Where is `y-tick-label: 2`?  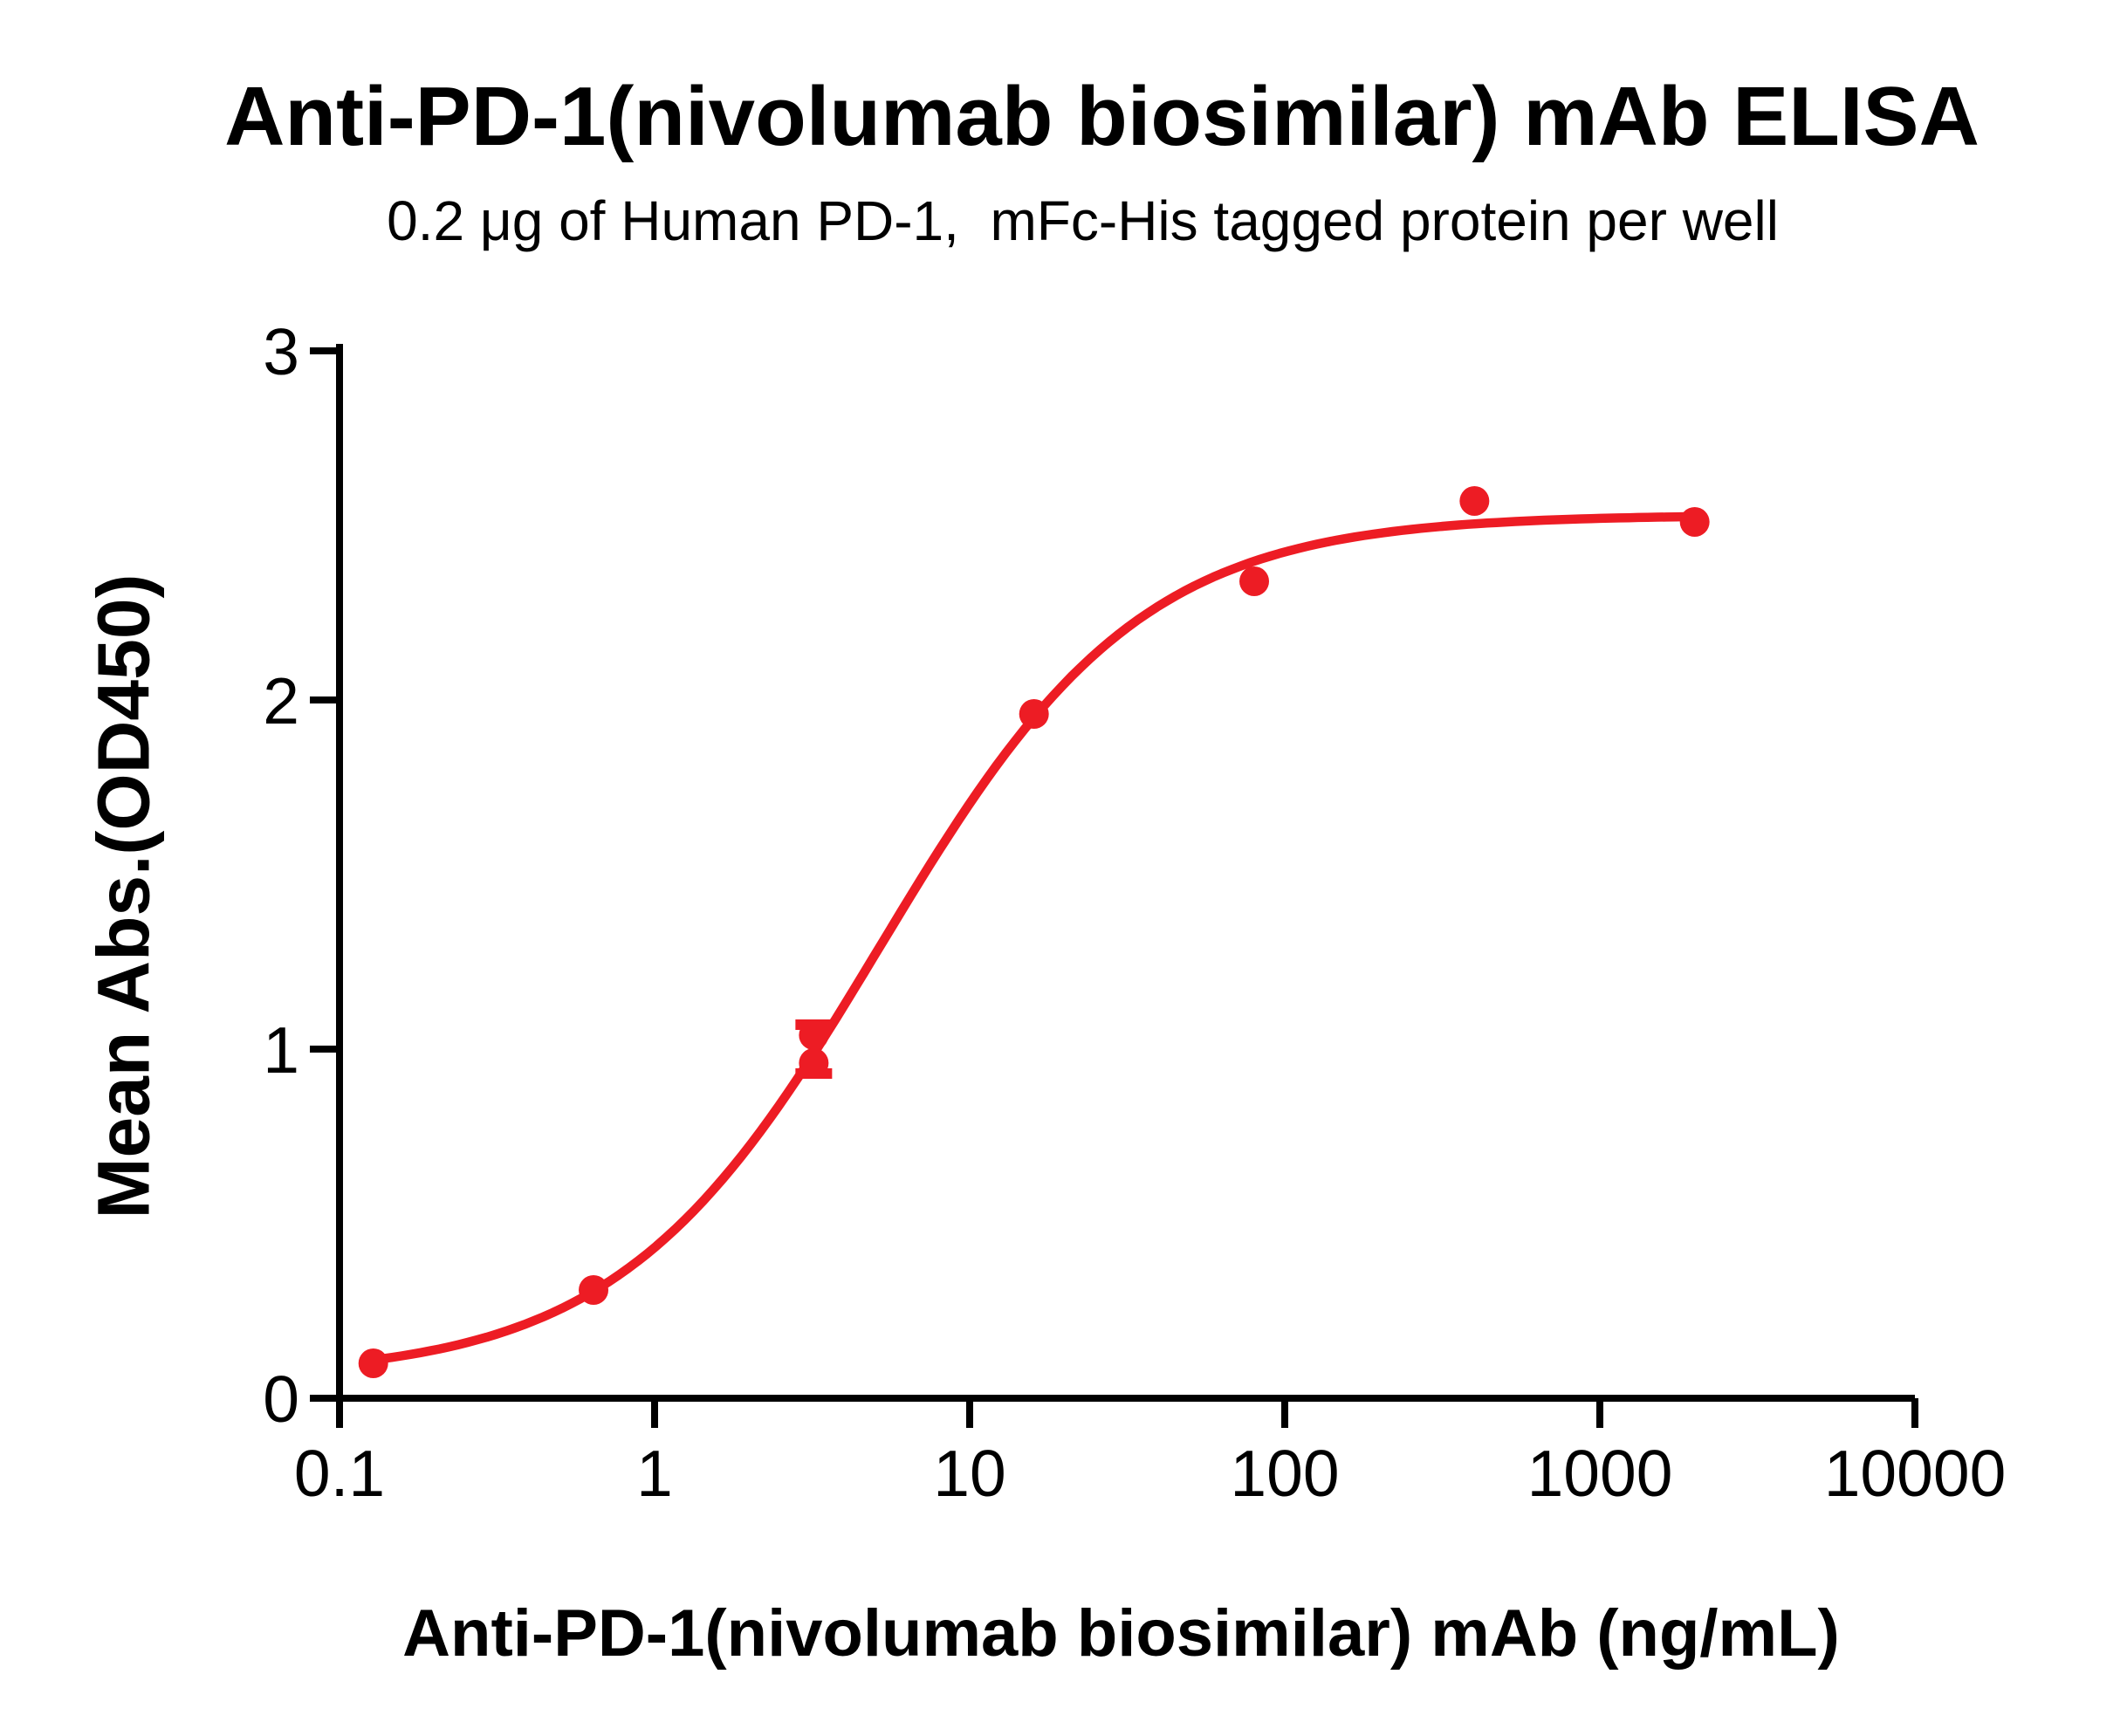
y-tick-label: 2 is located at coordinates (281, 701).